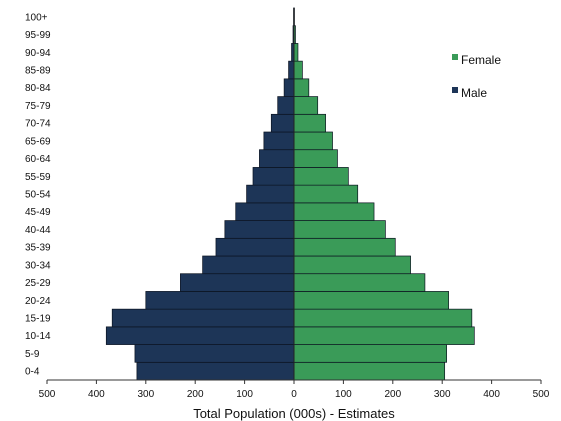 This screenshot has height=421, width=561. Describe the element at coordinates (38, 124) in the screenshot. I see `age-label: 70-74` at that location.